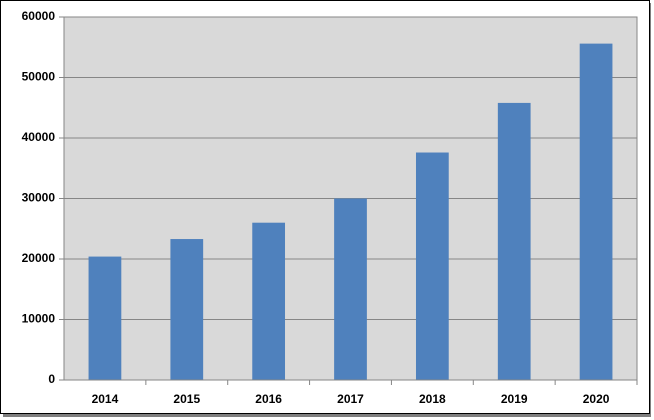 This screenshot has height=420, width=654. Describe the element at coordinates (596, 399) in the screenshot. I see `x-tick-label: 2020` at that location.